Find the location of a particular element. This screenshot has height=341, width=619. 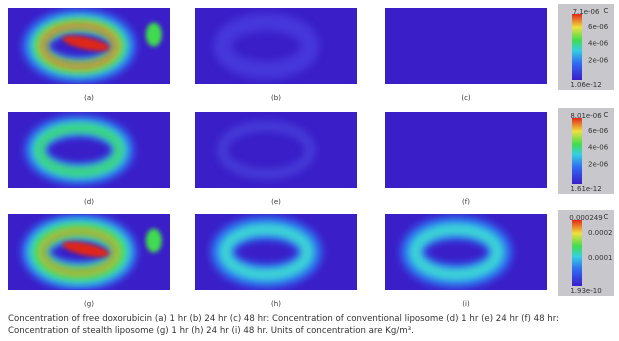

panel-label: (g) is located at coordinates (89, 304).